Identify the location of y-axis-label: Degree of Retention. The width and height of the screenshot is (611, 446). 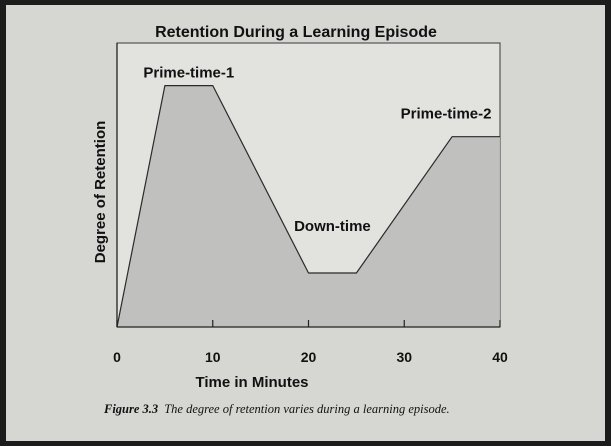
(100, 192).